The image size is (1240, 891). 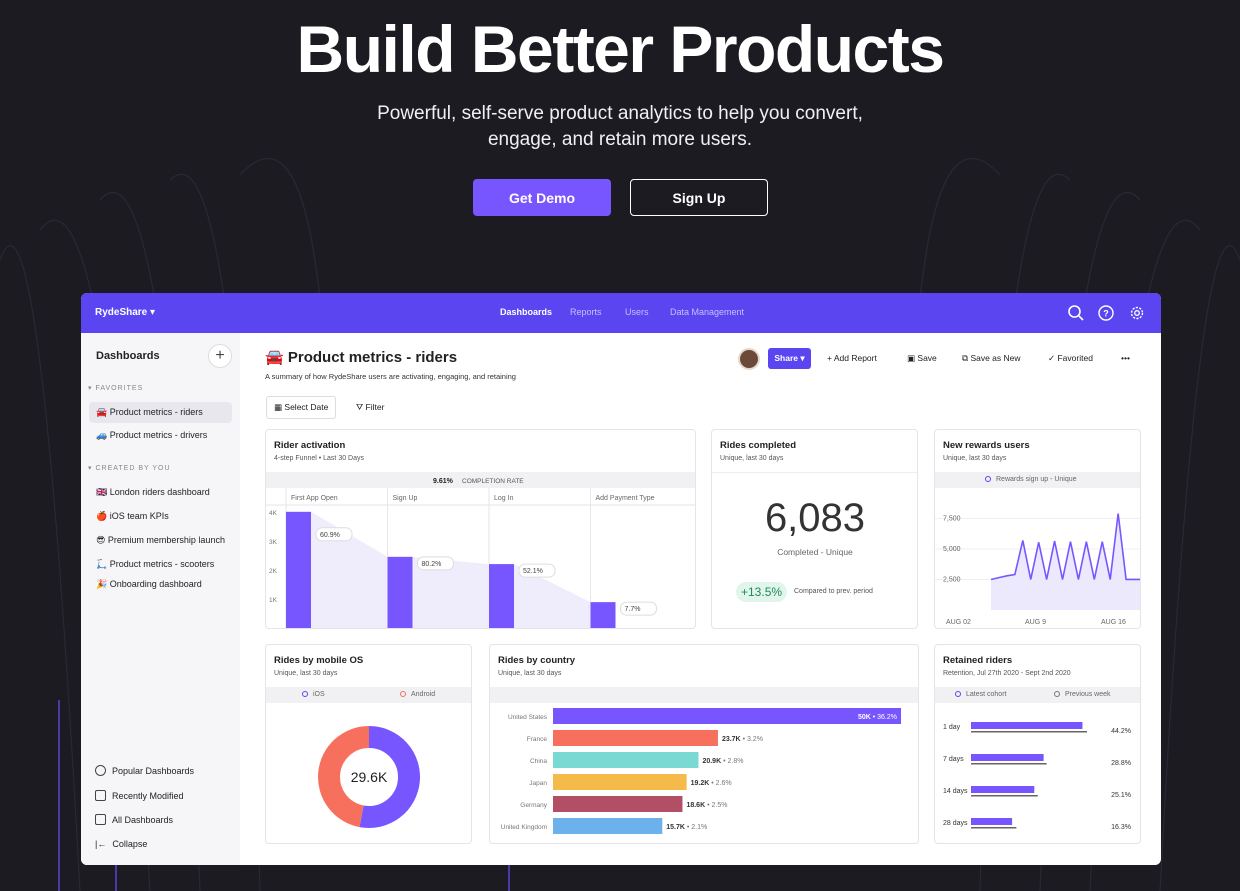 I want to click on share-button: Share ▾, so click(x=789, y=358).